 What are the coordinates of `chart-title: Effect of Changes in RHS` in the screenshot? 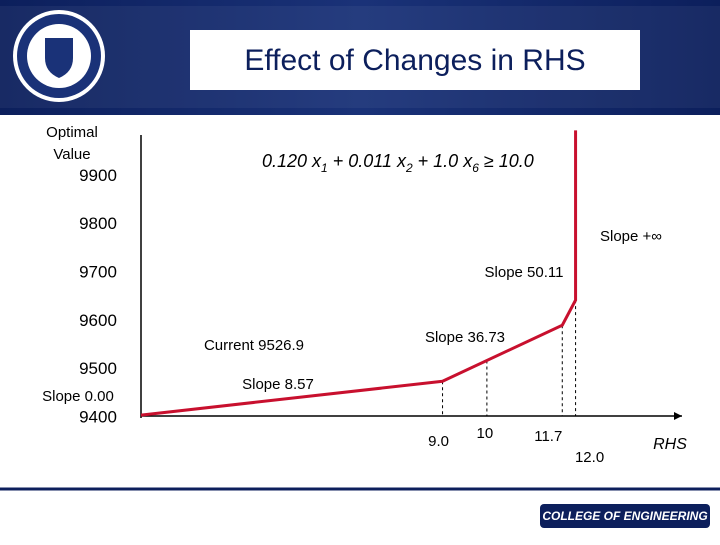 It's located at (414, 60).